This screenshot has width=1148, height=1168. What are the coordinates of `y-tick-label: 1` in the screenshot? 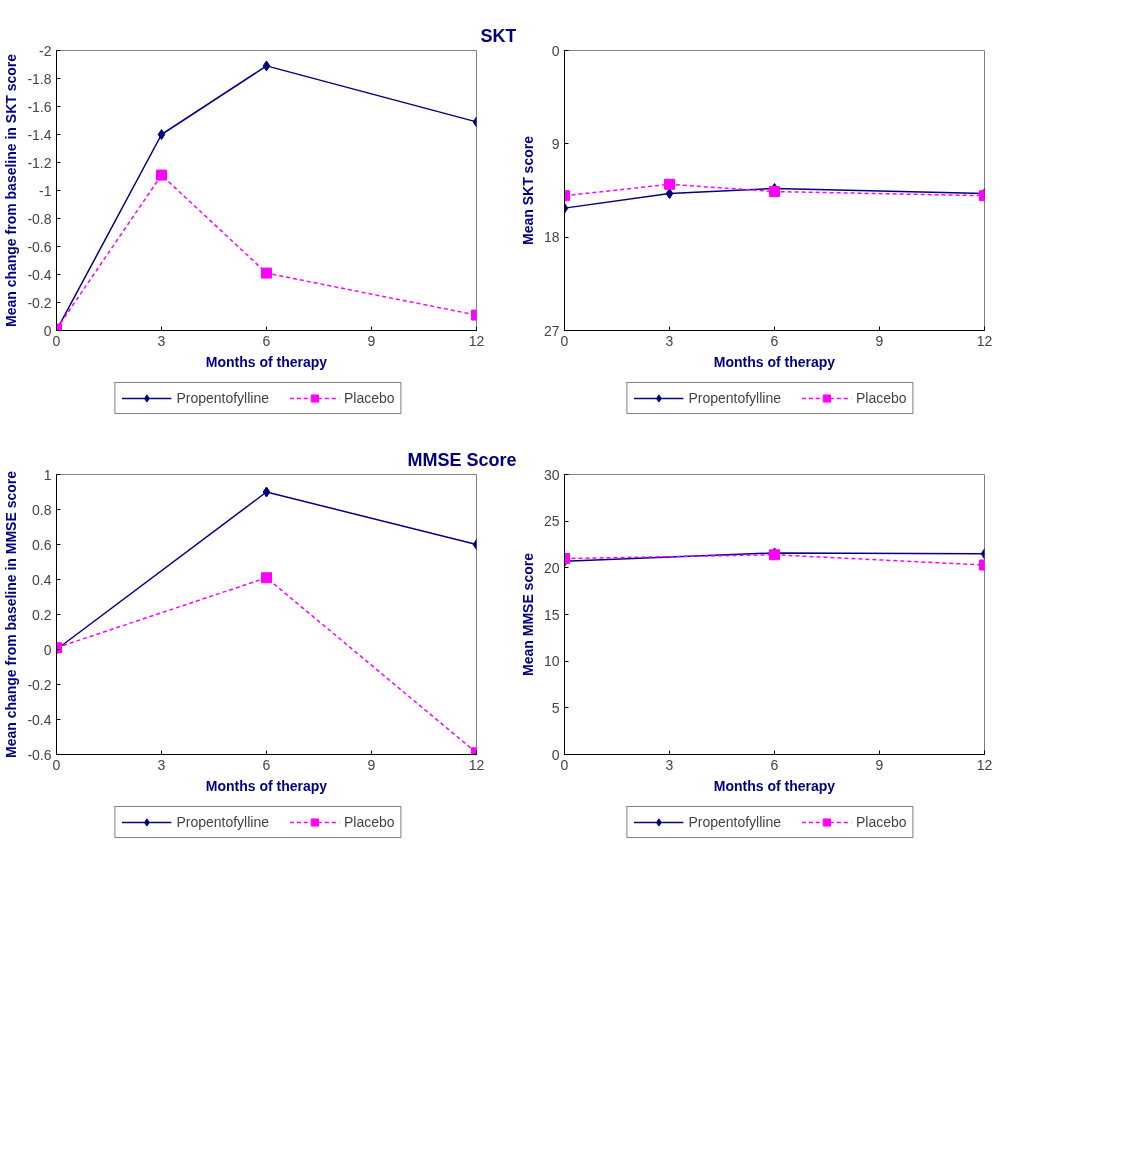 It's located at (47, 474).